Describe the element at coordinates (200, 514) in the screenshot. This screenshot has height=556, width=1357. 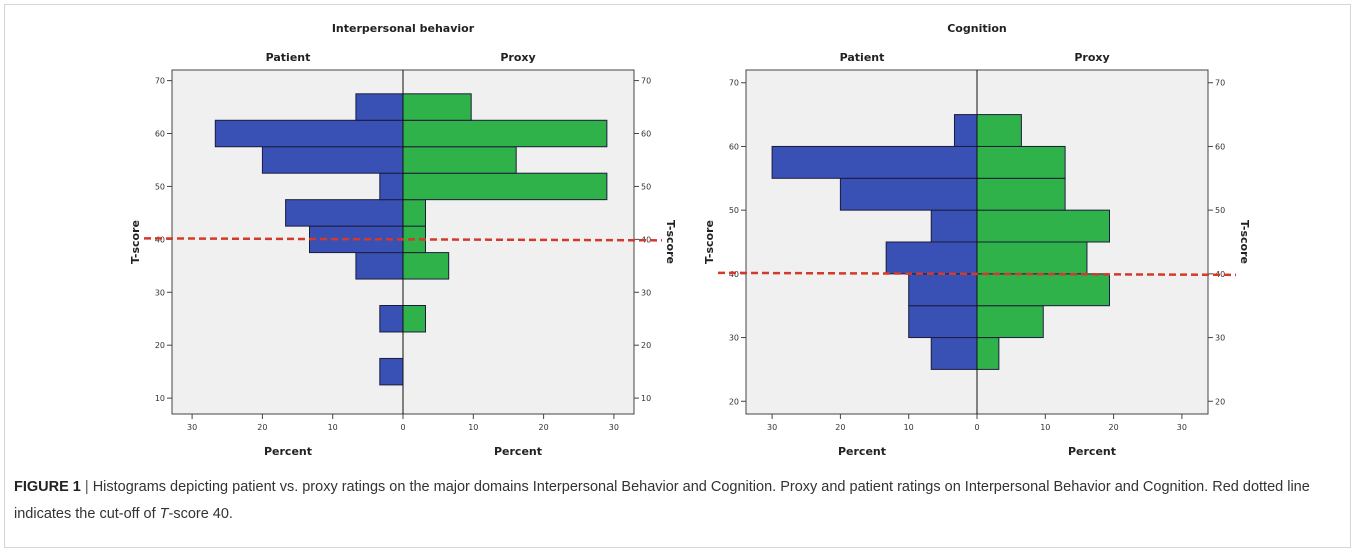
I see `caption-text-end: -score 40.` at that location.